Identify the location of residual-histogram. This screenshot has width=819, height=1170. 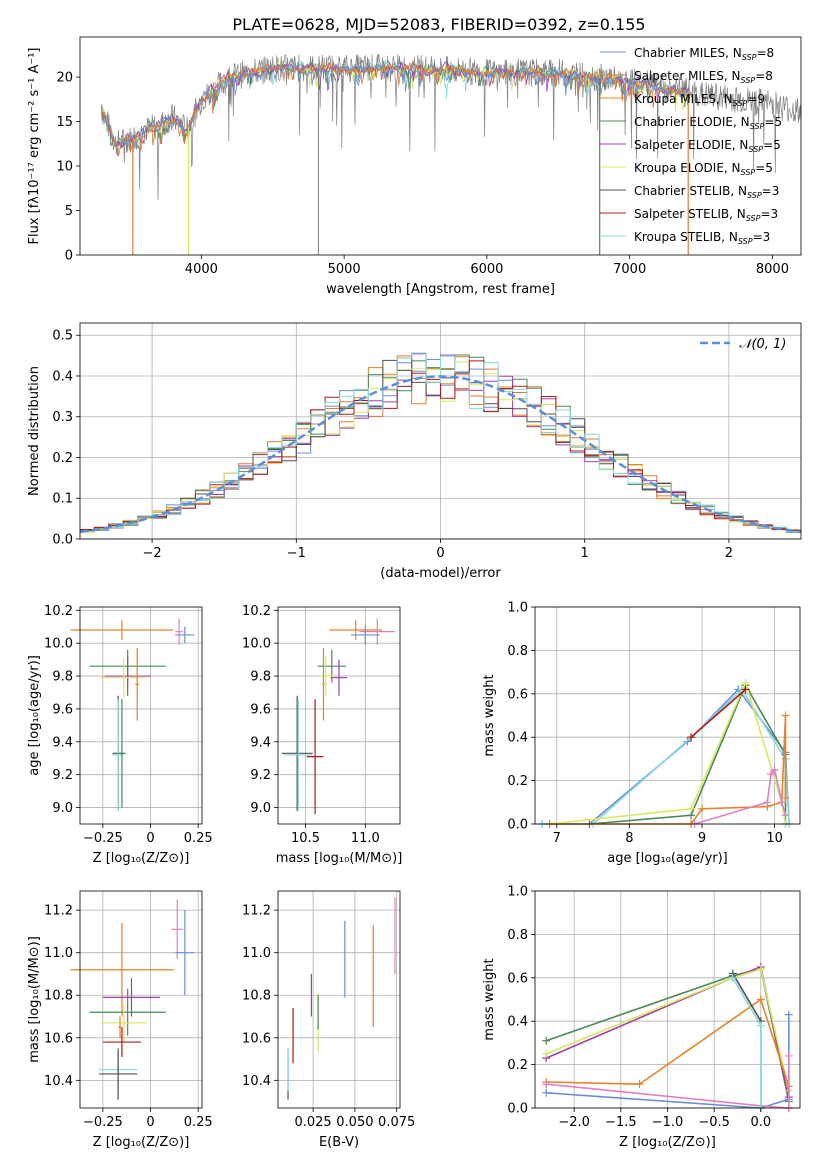
(440, 445).